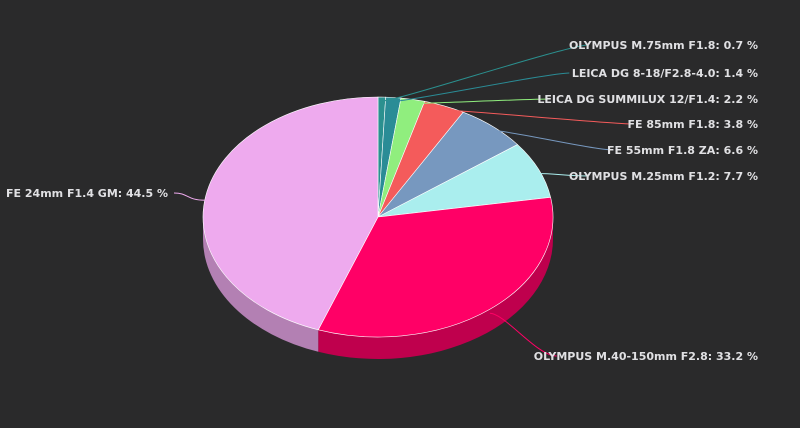 Image resolution: width=800 pixels, height=428 pixels. I want to click on pie-data-label-1: LEICA DG 8-18/F2.8-4.0: 1.4 %, so click(665, 73).